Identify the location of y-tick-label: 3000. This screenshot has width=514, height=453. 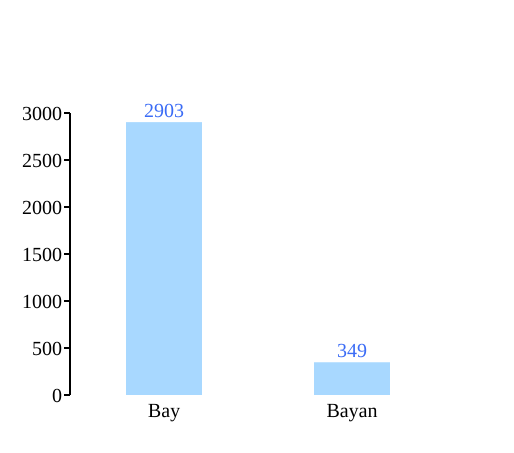
(42, 114).